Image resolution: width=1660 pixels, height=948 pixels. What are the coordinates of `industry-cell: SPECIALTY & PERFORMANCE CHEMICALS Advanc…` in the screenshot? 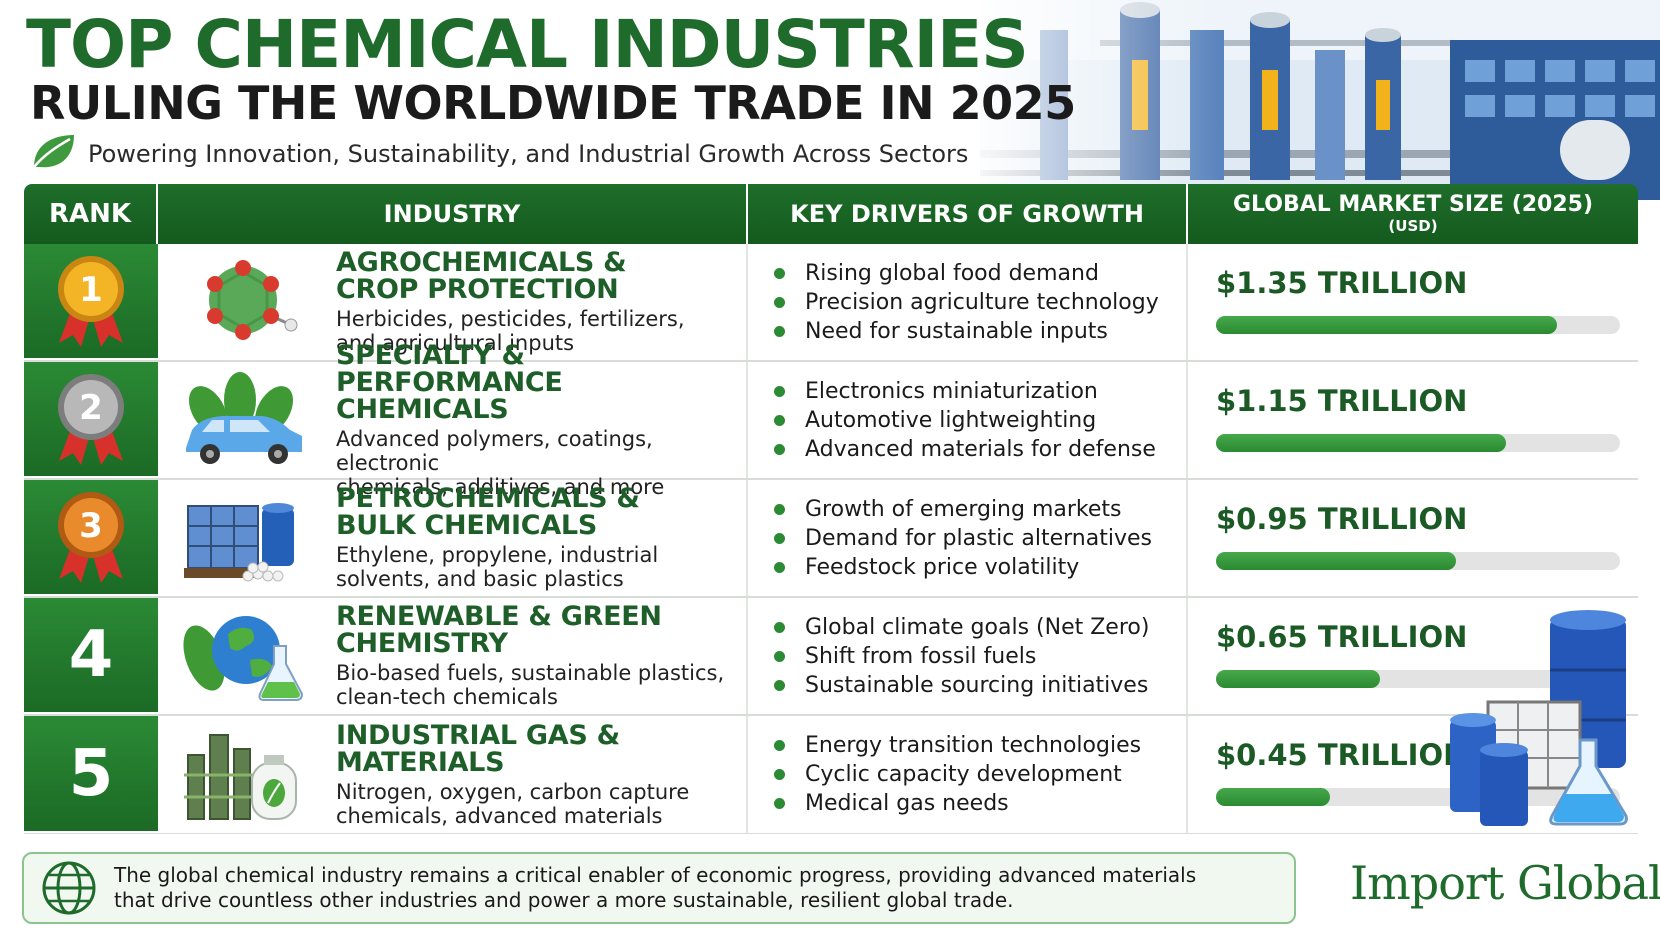 It's located at (453, 420).